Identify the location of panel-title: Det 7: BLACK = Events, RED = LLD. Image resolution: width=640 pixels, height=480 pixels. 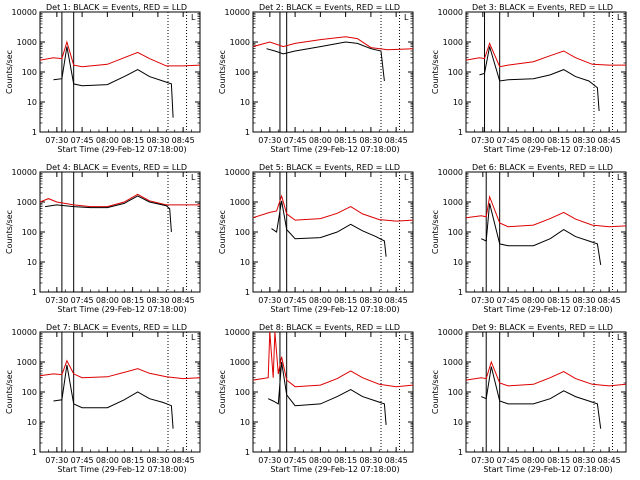
(116, 327).